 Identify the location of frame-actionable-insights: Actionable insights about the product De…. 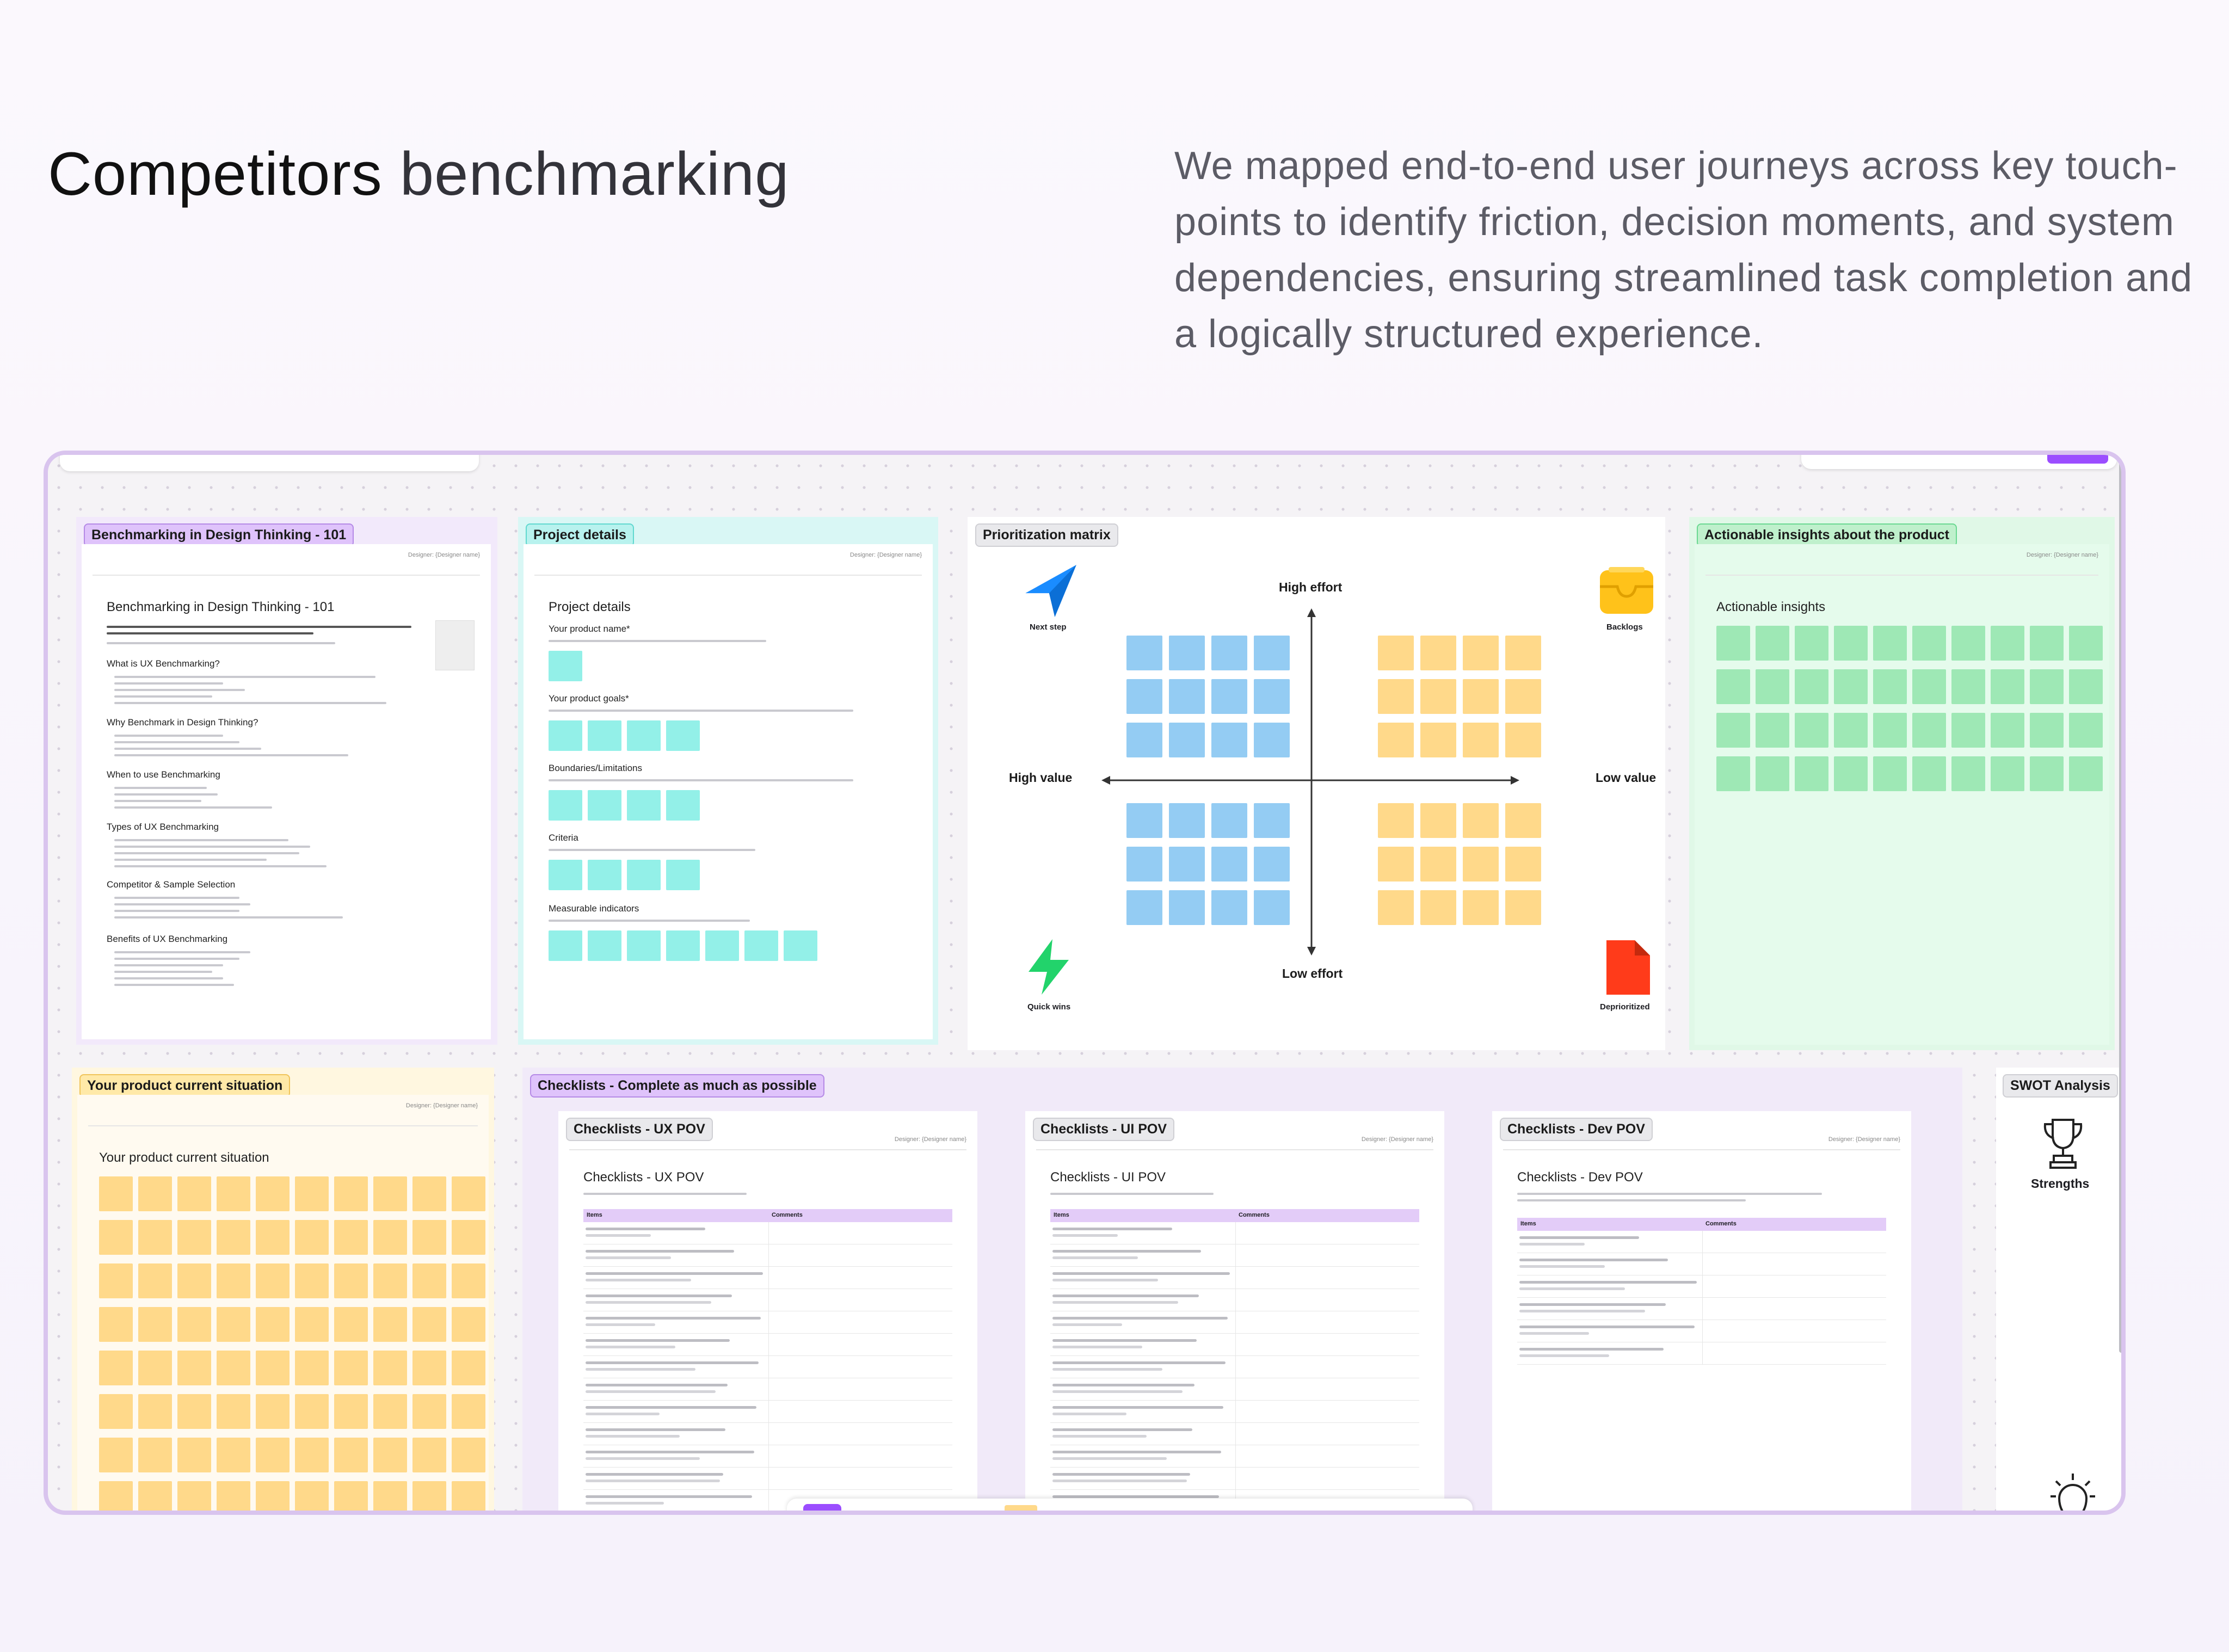
(1902, 783).